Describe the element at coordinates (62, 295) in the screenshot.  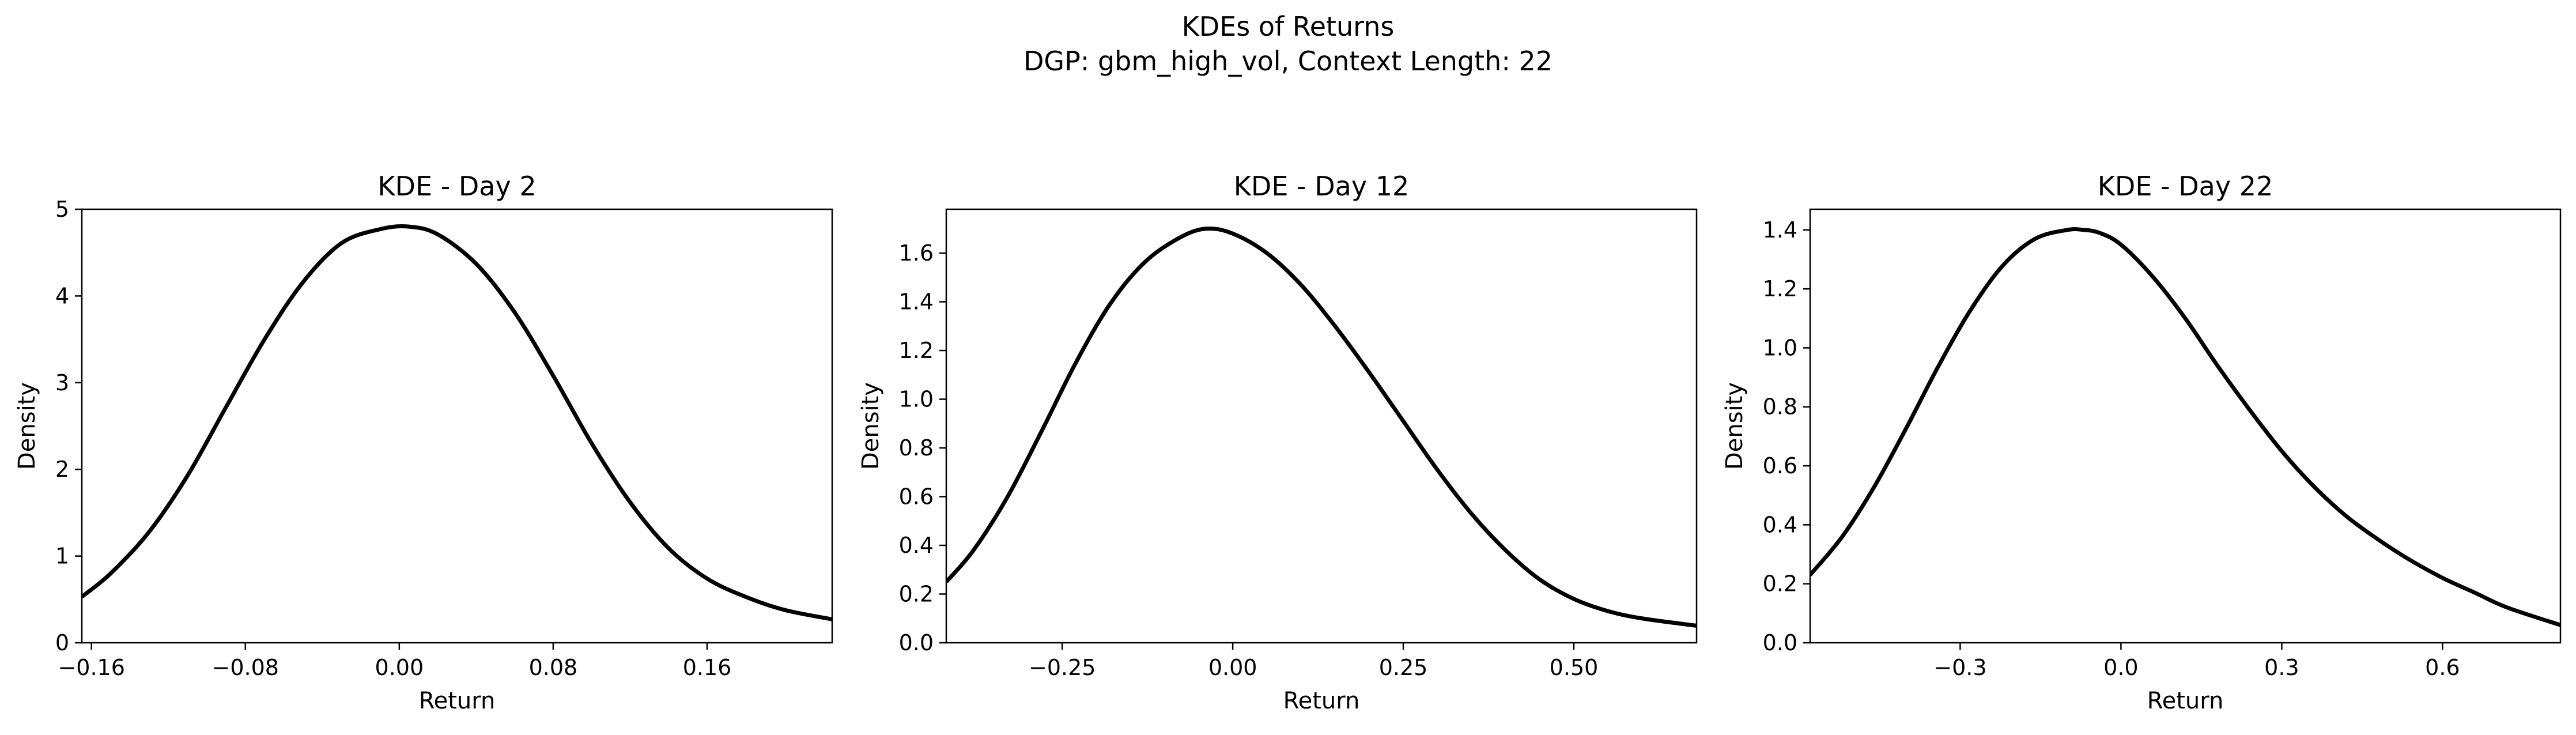
I see `y-tick-label: 4` at that location.